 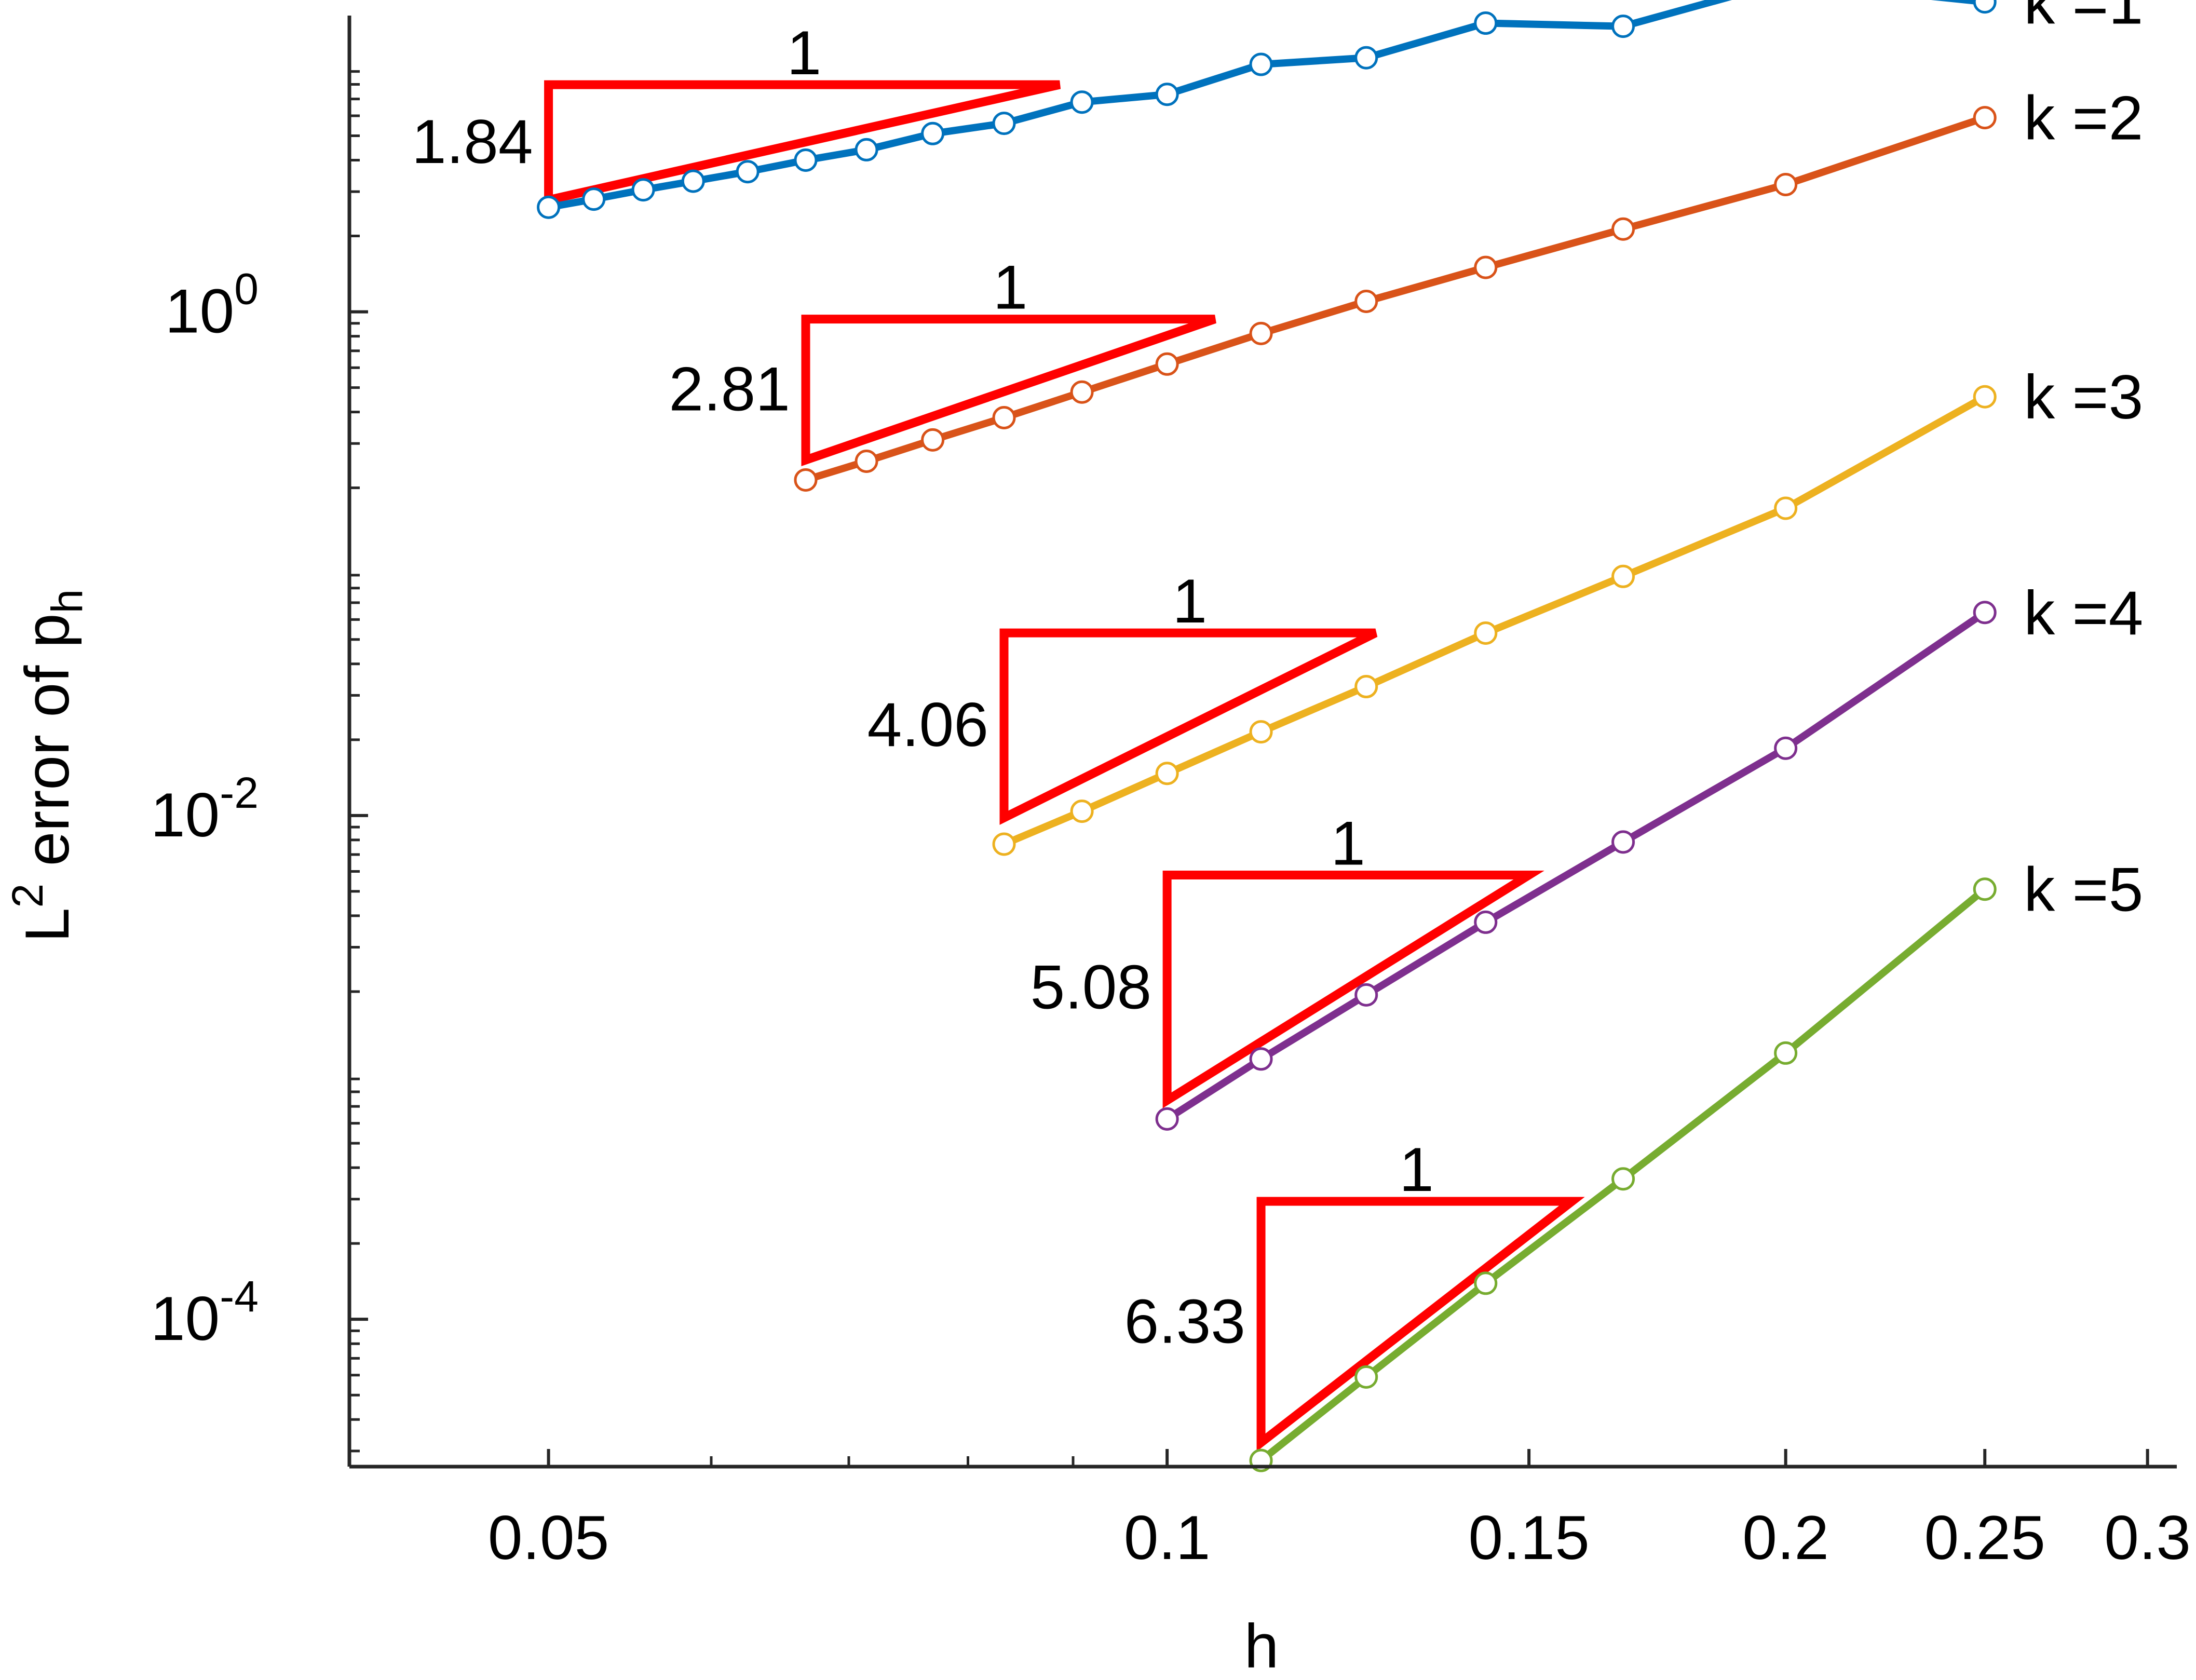 I want to click on x-tick-label: 0.2, so click(x=1785, y=1538).